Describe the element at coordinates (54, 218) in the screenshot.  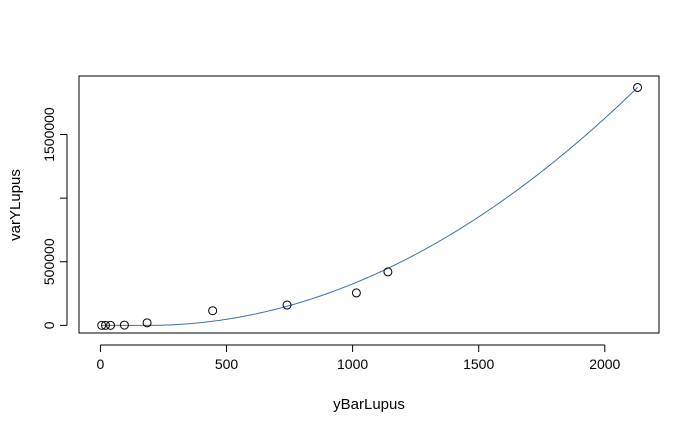
I see `y-axis: 0 500000 1500000` at that location.